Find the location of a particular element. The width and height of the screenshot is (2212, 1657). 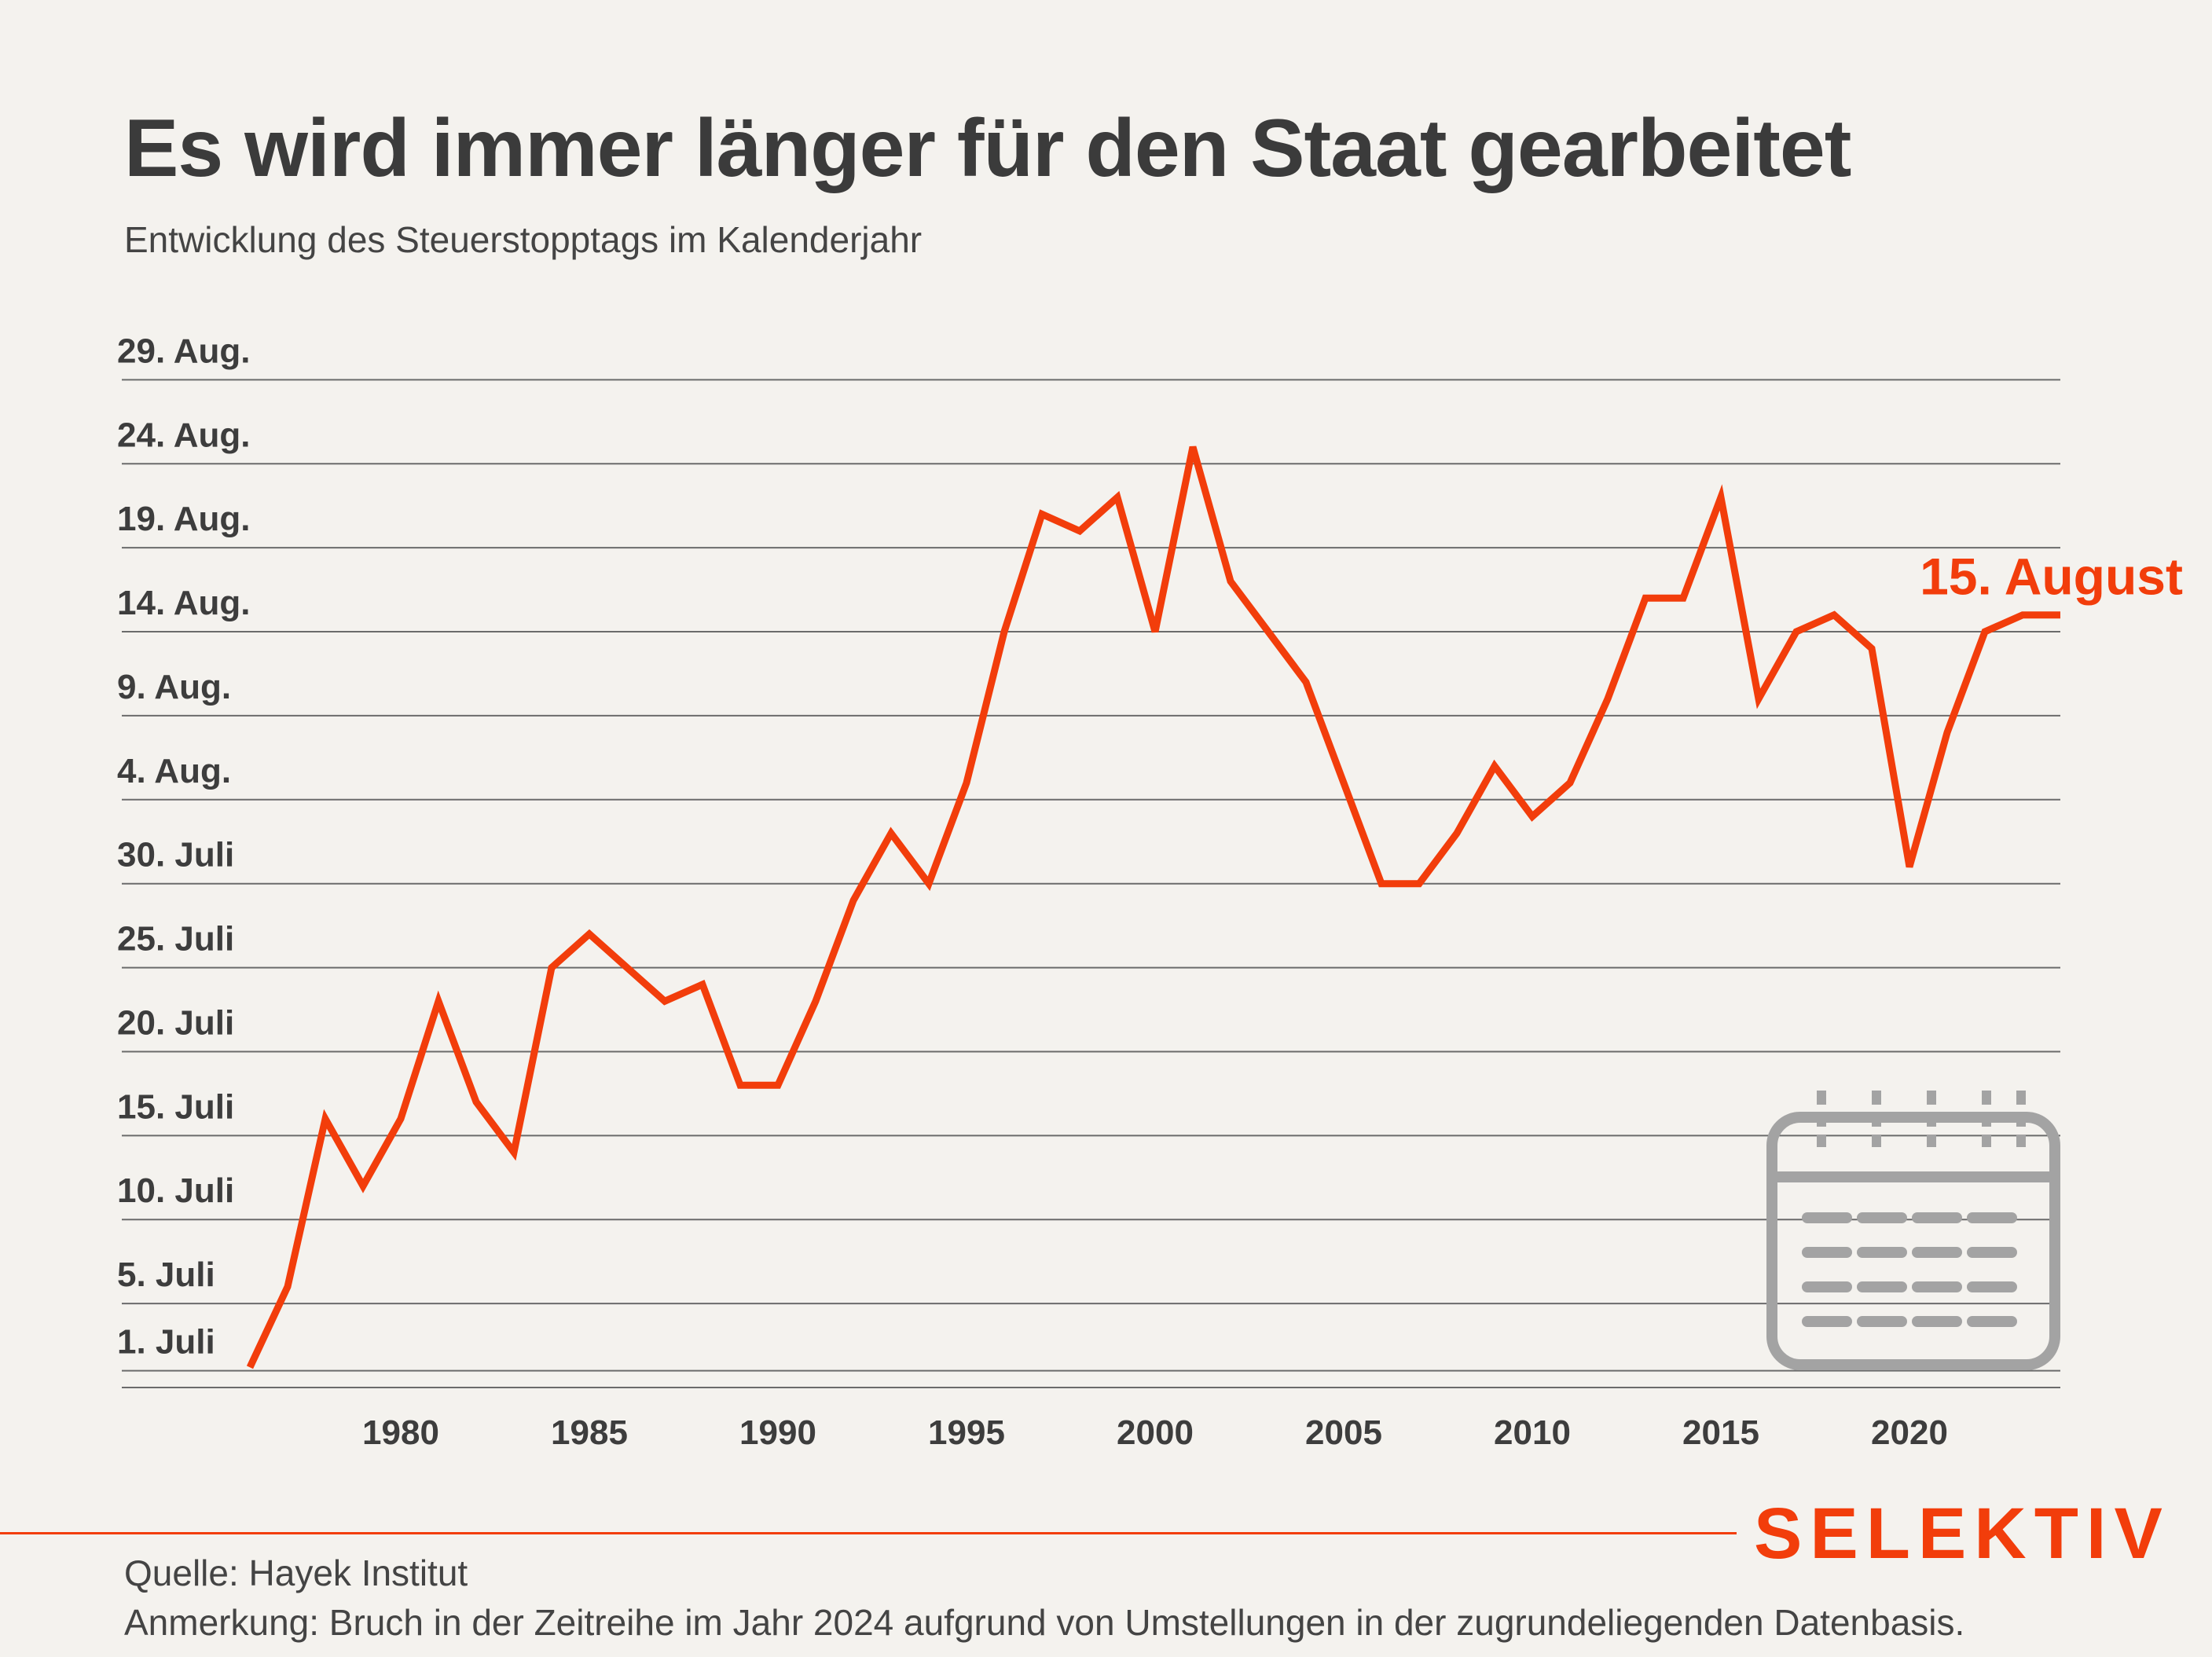

y-tick-label: 24. Aug. is located at coordinates (184, 435).